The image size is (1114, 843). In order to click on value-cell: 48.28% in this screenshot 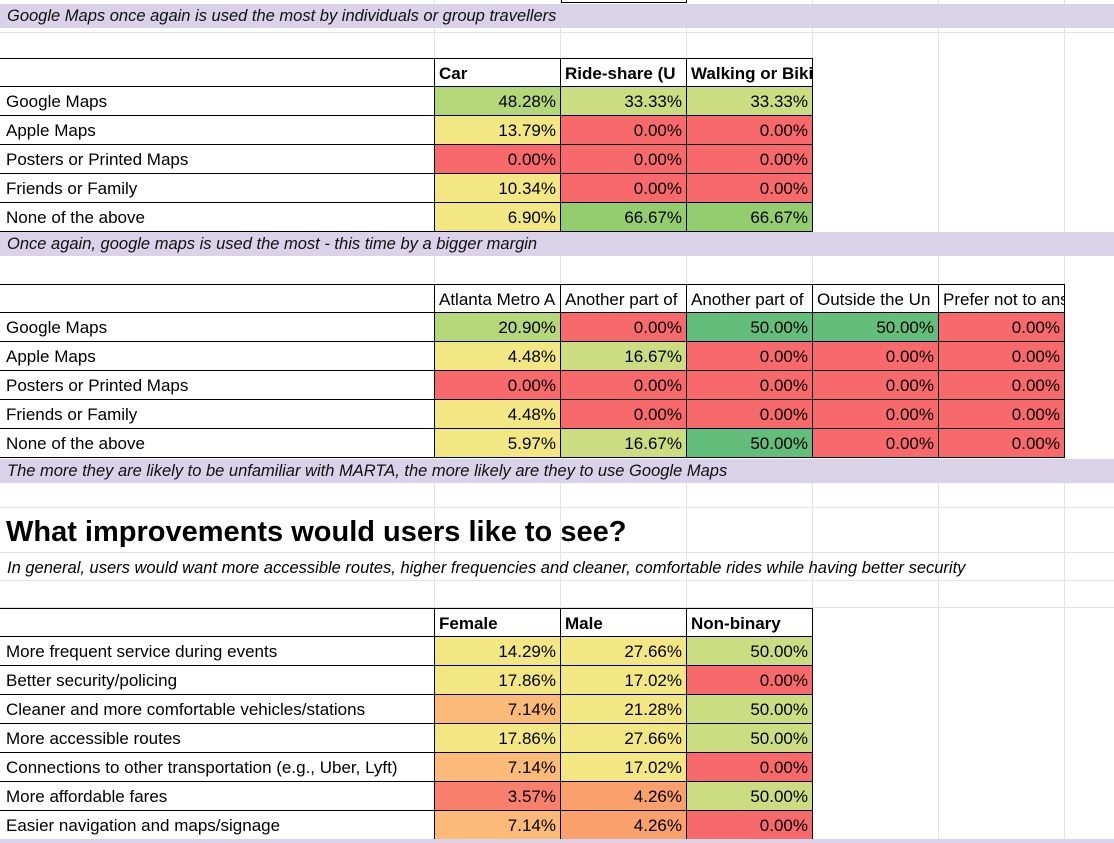, I will do `click(498, 101)`.